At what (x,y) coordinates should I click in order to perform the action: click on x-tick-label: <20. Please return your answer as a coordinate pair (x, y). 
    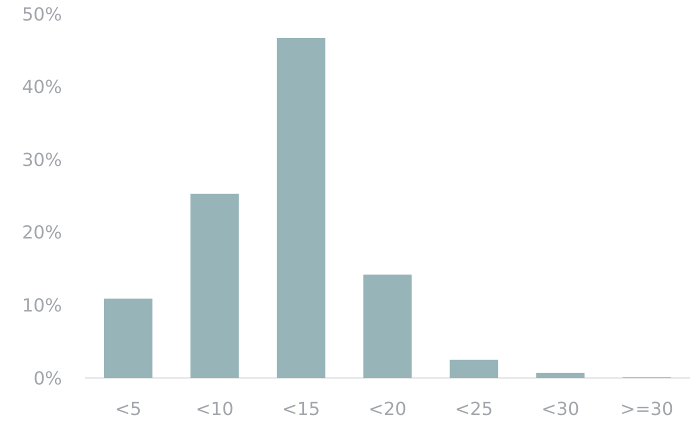
    Looking at the image, I should click on (387, 409).